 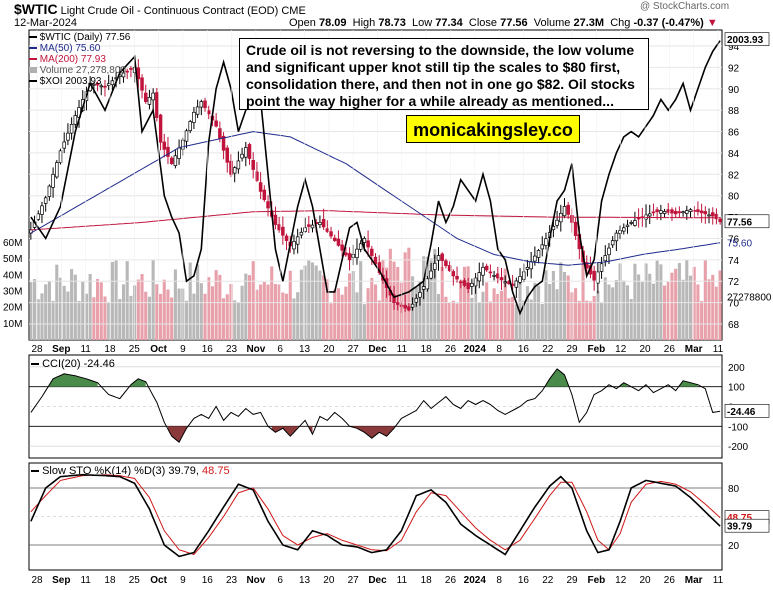 I want to click on x-tick-label-bottom: 13, so click(x=305, y=580).